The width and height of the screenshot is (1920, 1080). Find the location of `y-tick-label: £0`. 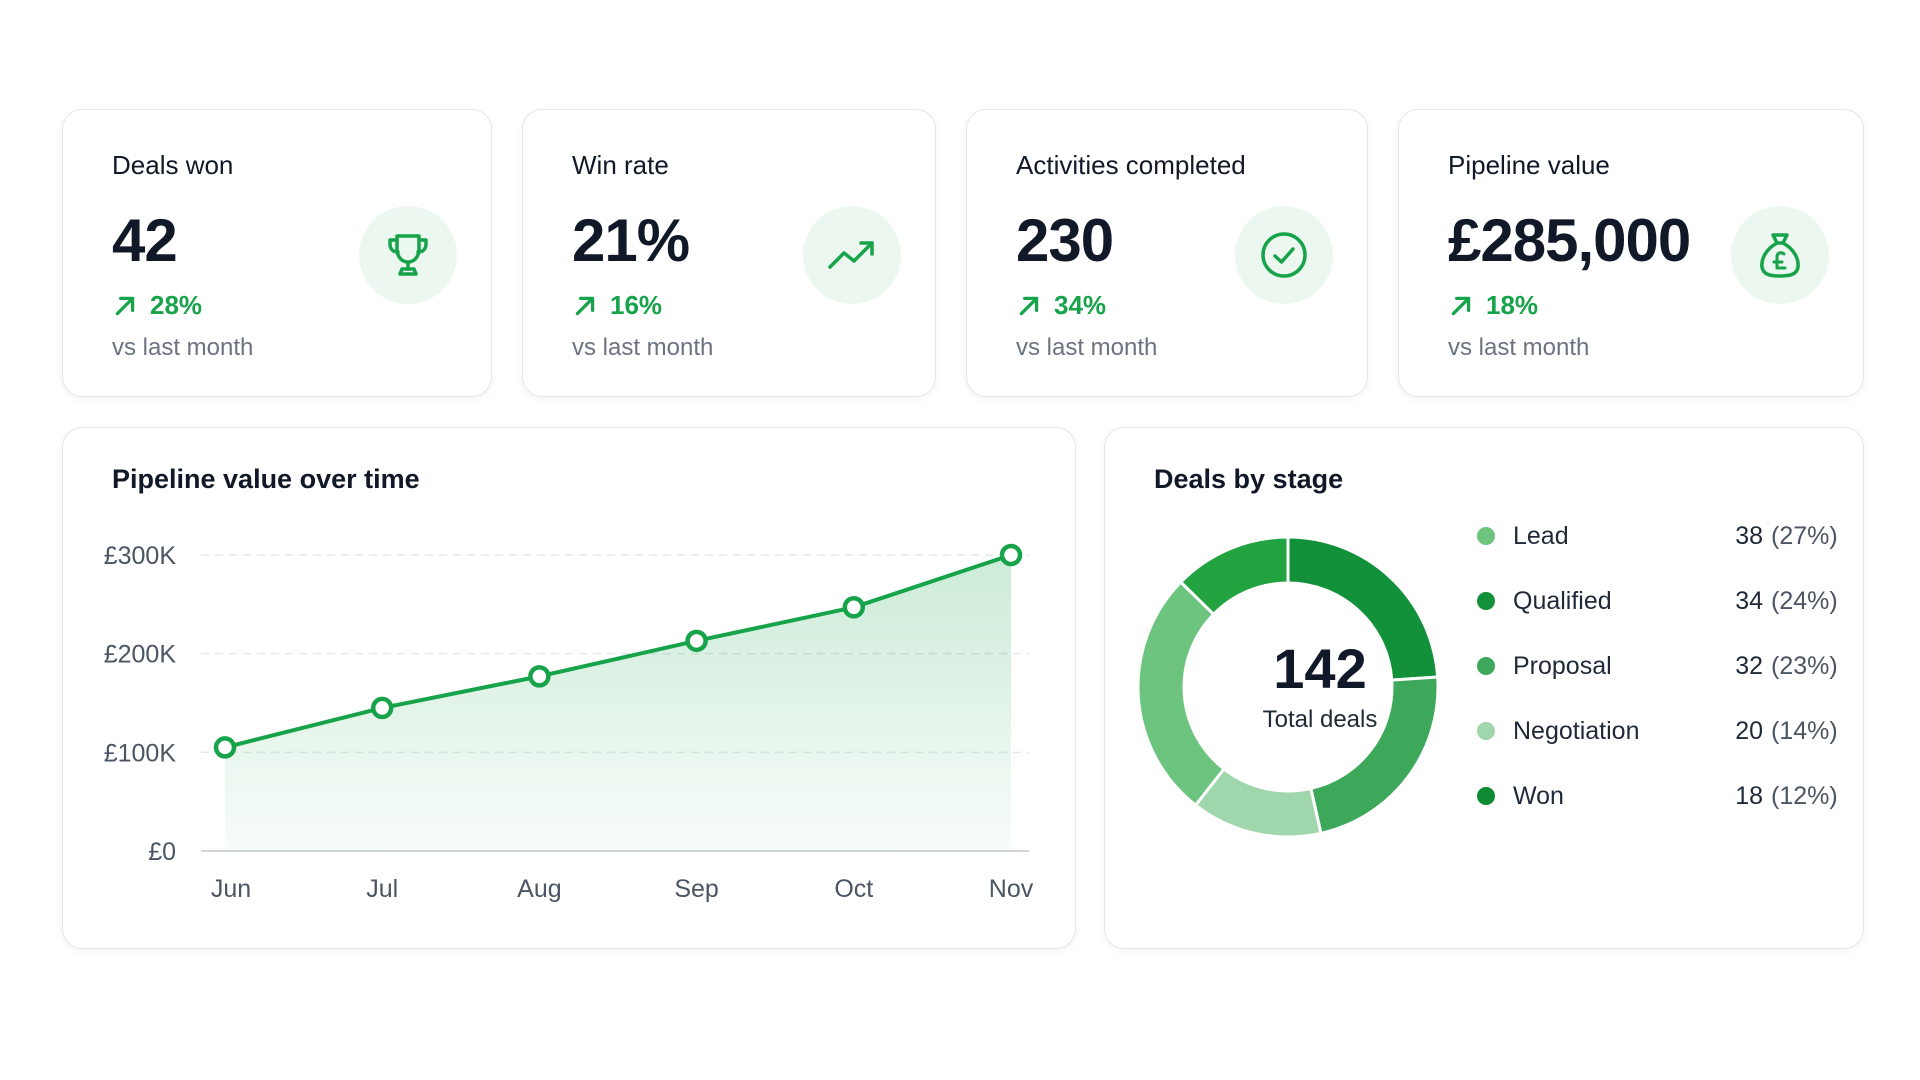

y-tick-label: £0 is located at coordinates (162, 852).